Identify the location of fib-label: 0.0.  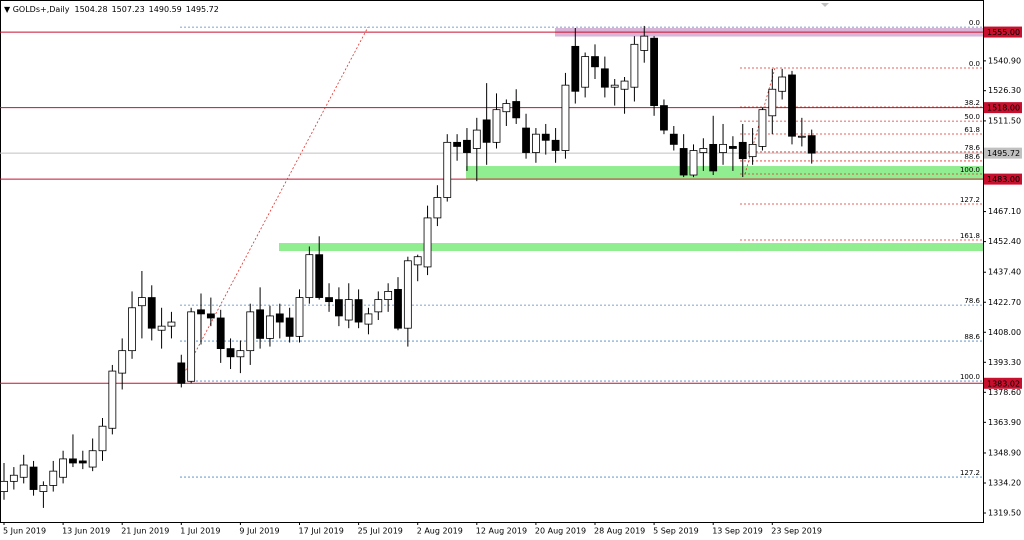
(974, 64).